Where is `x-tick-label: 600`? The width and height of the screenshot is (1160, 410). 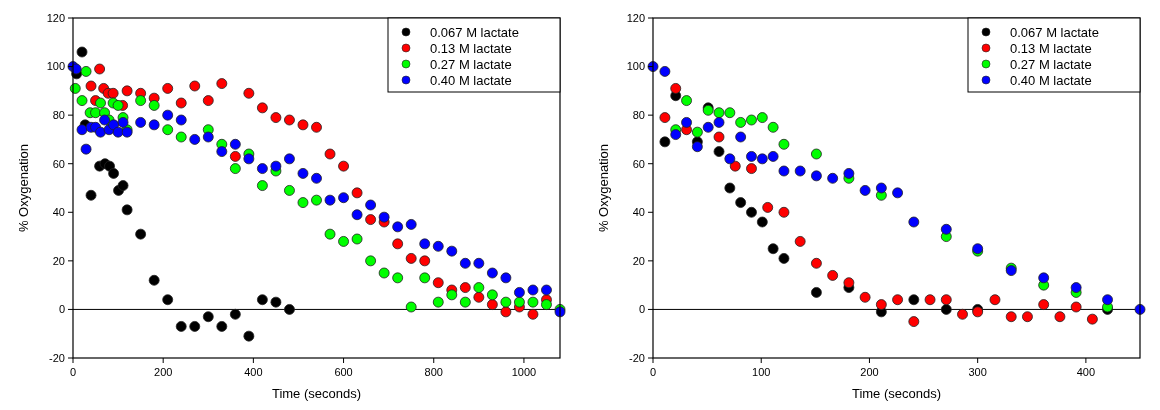
x-tick-label: 600 is located at coordinates (343, 372).